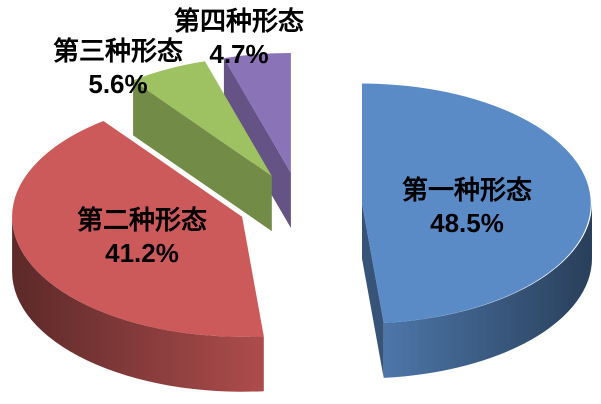 This screenshot has width=601, height=404. I want to click on pie-slice-4-top, so click(257, 112).